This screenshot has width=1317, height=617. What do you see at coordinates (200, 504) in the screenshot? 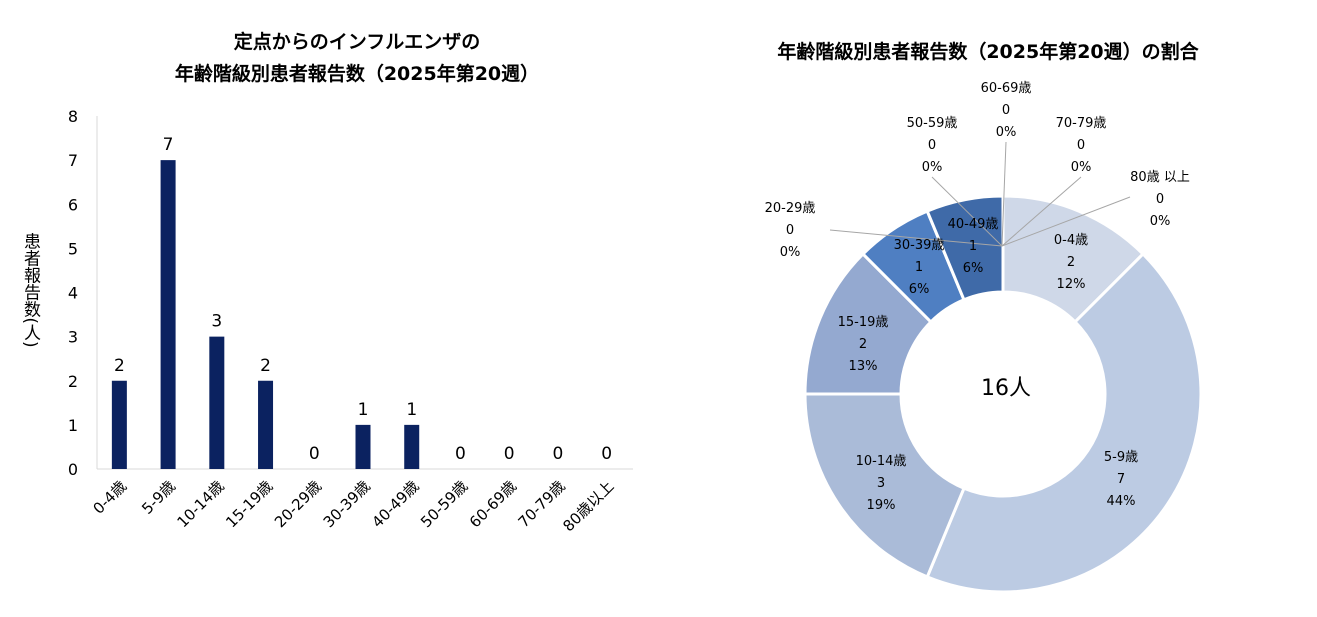
I see `x-tick-label: 10-14歳` at bounding box center [200, 504].